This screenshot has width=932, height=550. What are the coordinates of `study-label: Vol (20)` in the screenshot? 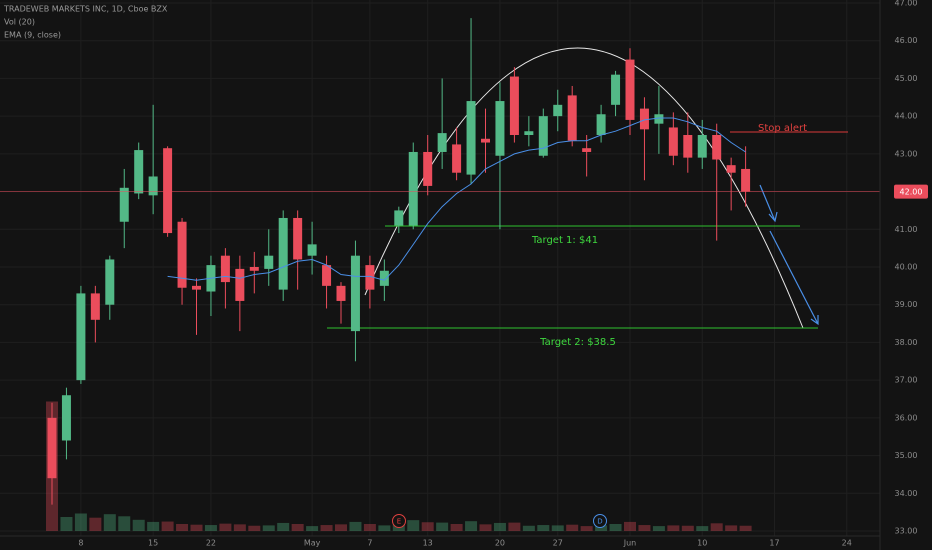 It's located at (19, 22).